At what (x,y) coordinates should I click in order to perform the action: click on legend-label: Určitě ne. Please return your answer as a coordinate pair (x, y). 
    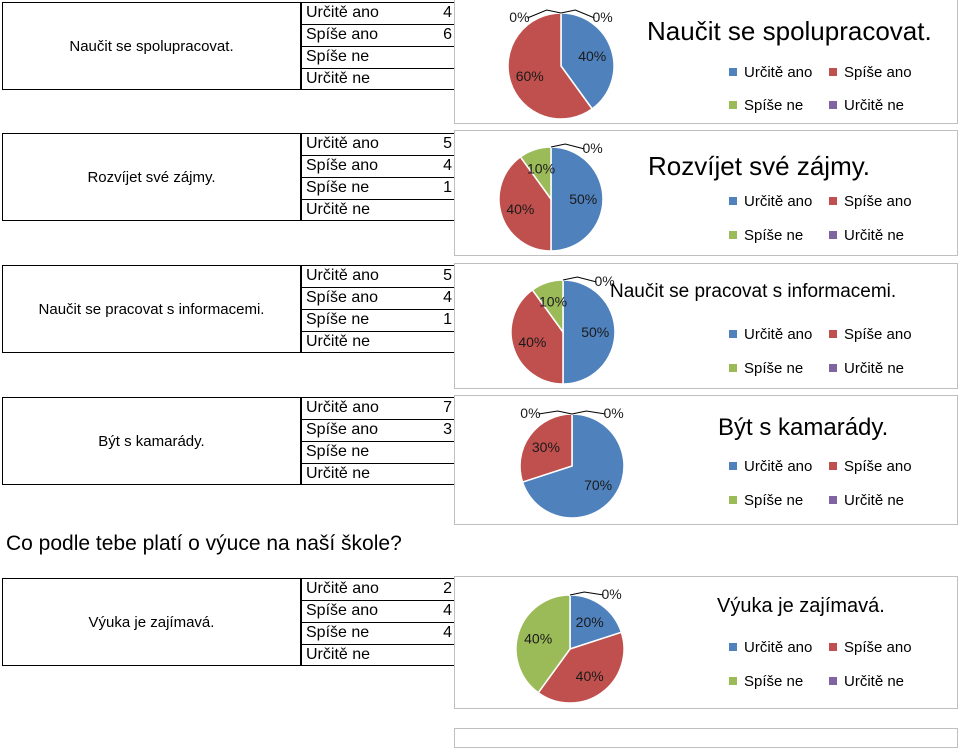
    Looking at the image, I should click on (874, 368).